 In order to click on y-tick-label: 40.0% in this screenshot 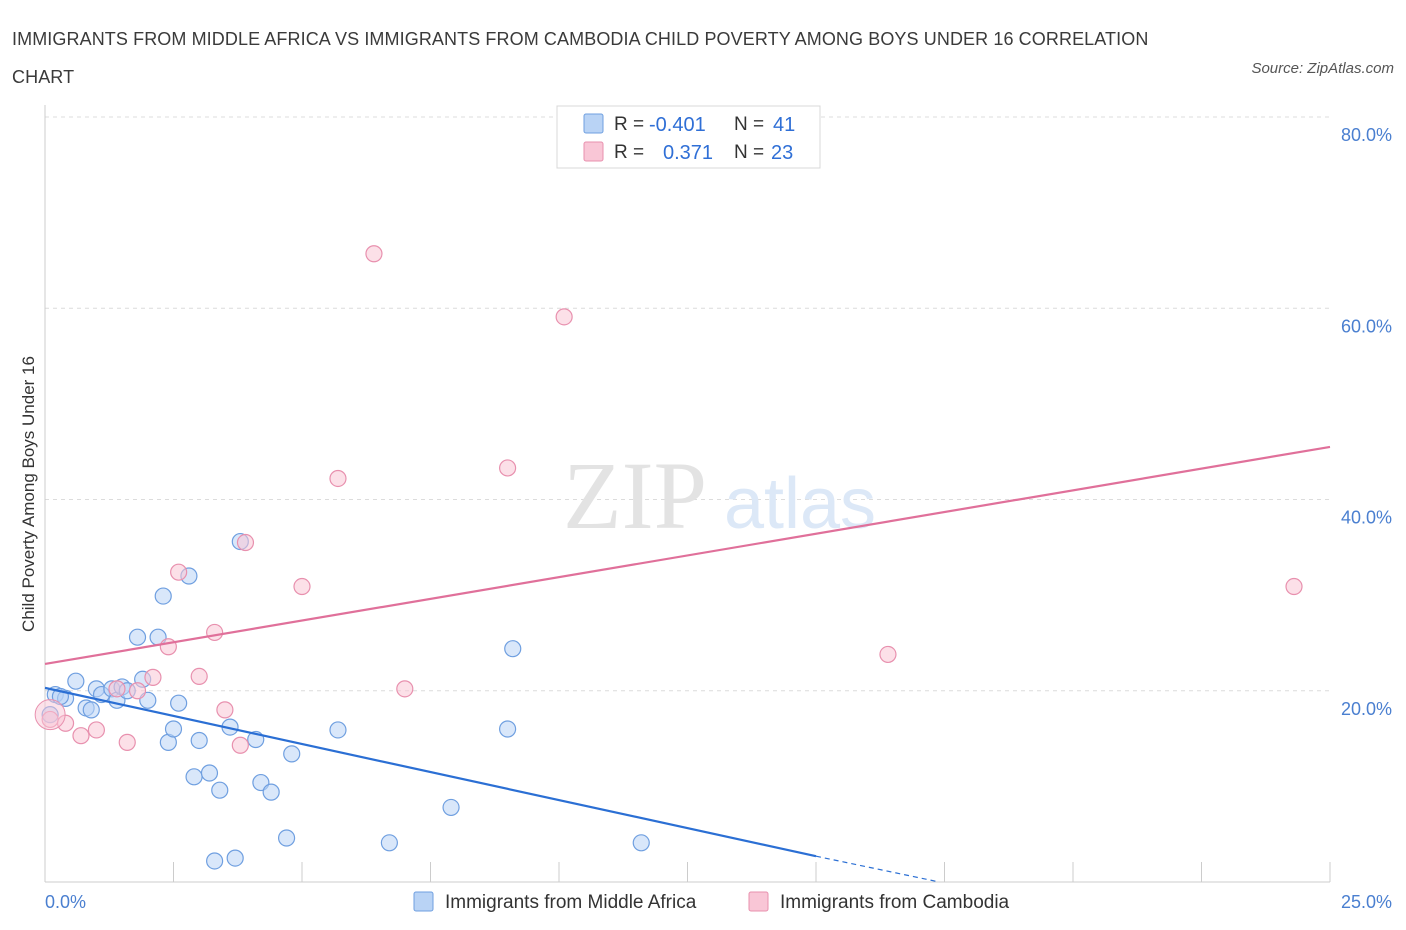, I will do `click(1366, 518)`.